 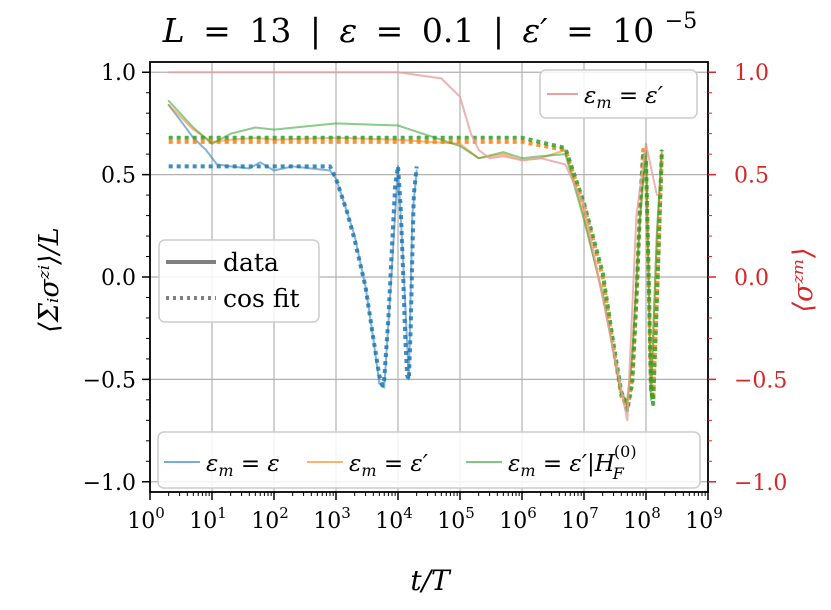 I want to click on title-L: L, so click(x=173, y=30).